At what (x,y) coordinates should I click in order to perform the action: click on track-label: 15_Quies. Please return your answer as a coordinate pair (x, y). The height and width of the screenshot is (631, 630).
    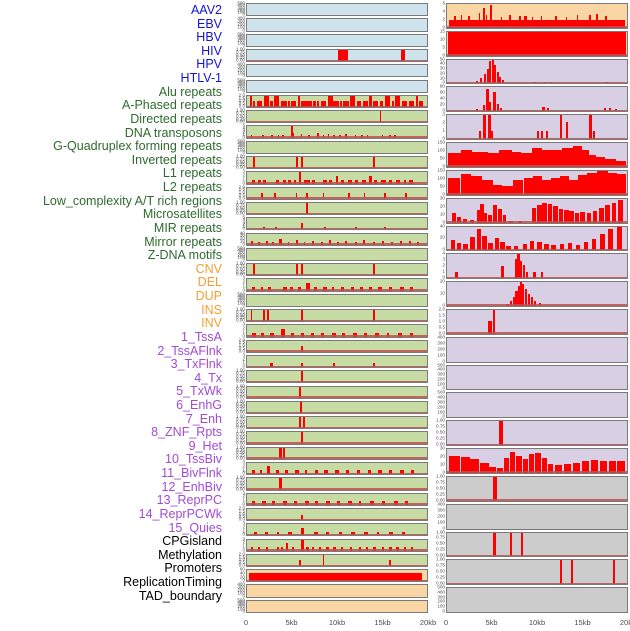
    Looking at the image, I should click on (195, 527).